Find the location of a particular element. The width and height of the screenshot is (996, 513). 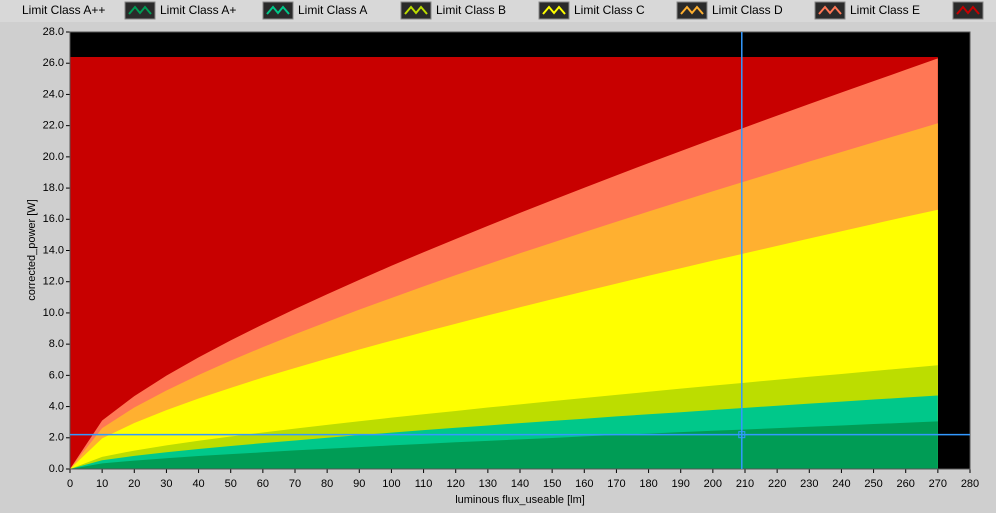

x-tick-label: 230 is located at coordinates (809, 484).